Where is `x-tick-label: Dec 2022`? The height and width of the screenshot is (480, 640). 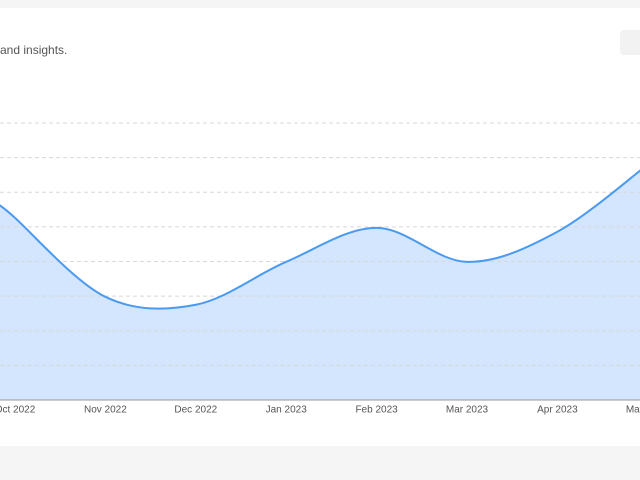
x-tick-label: Dec 2022 is located at coordinates (195, 410).